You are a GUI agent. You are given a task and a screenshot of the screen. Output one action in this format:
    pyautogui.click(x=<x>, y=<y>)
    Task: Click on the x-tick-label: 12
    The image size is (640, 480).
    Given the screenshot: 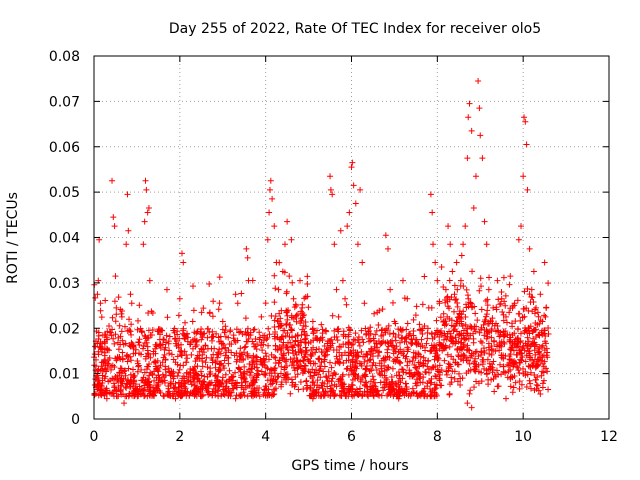 What is the action you would take?
    pyautogui.click(x=609, y=437)
    